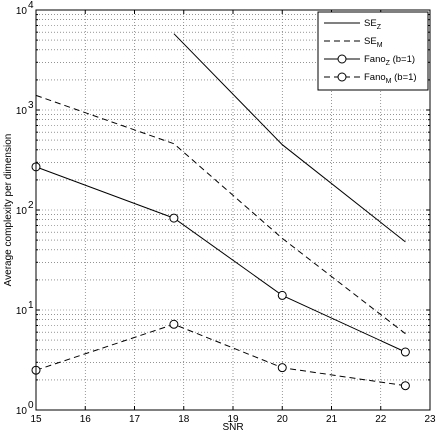 Image resolution: width=436 pixels, height=436 pixels. I want to click on x-tick-label: 19, so click(233, 419).